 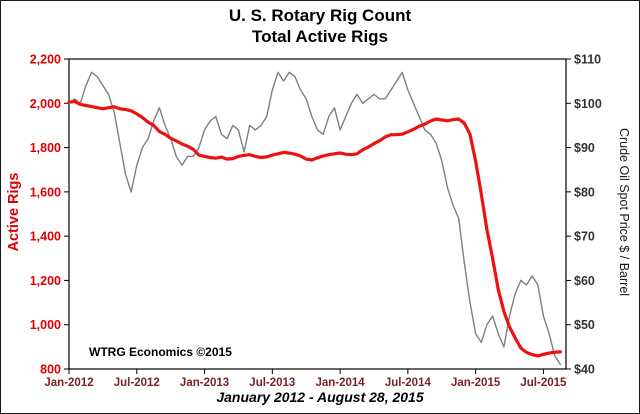 I want to click on x-axis-tick-label: Jan-2013, so click(x=204, y=383).